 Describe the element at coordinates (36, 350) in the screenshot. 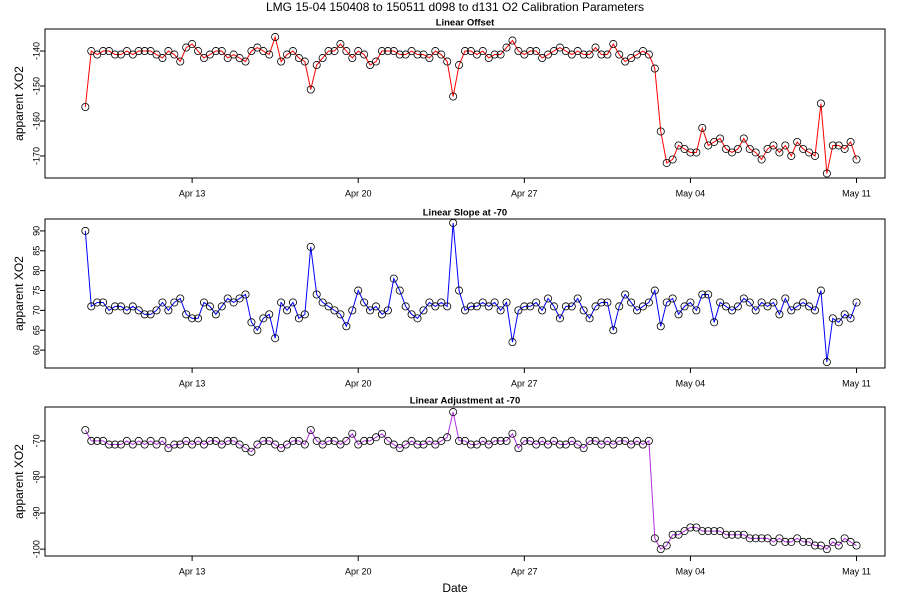

I see `y-tick-label: 60` at that location.